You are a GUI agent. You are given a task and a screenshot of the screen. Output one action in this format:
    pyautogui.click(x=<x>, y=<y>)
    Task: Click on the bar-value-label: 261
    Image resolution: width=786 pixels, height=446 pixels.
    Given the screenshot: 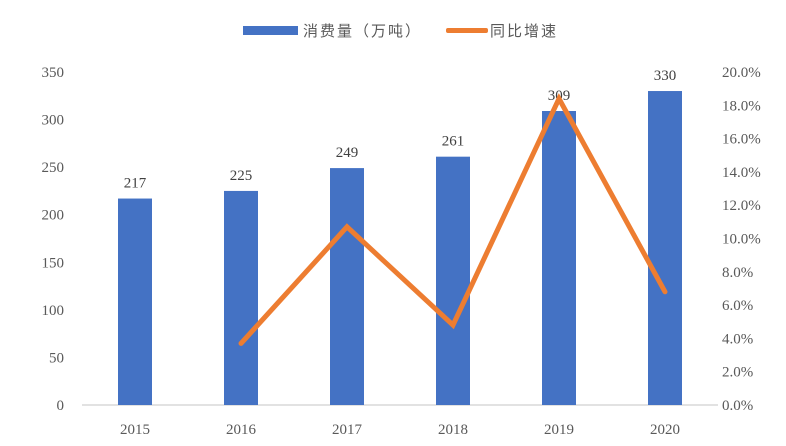 What is the action you would take?
    pyautogui.click(x=453, y=142)
    